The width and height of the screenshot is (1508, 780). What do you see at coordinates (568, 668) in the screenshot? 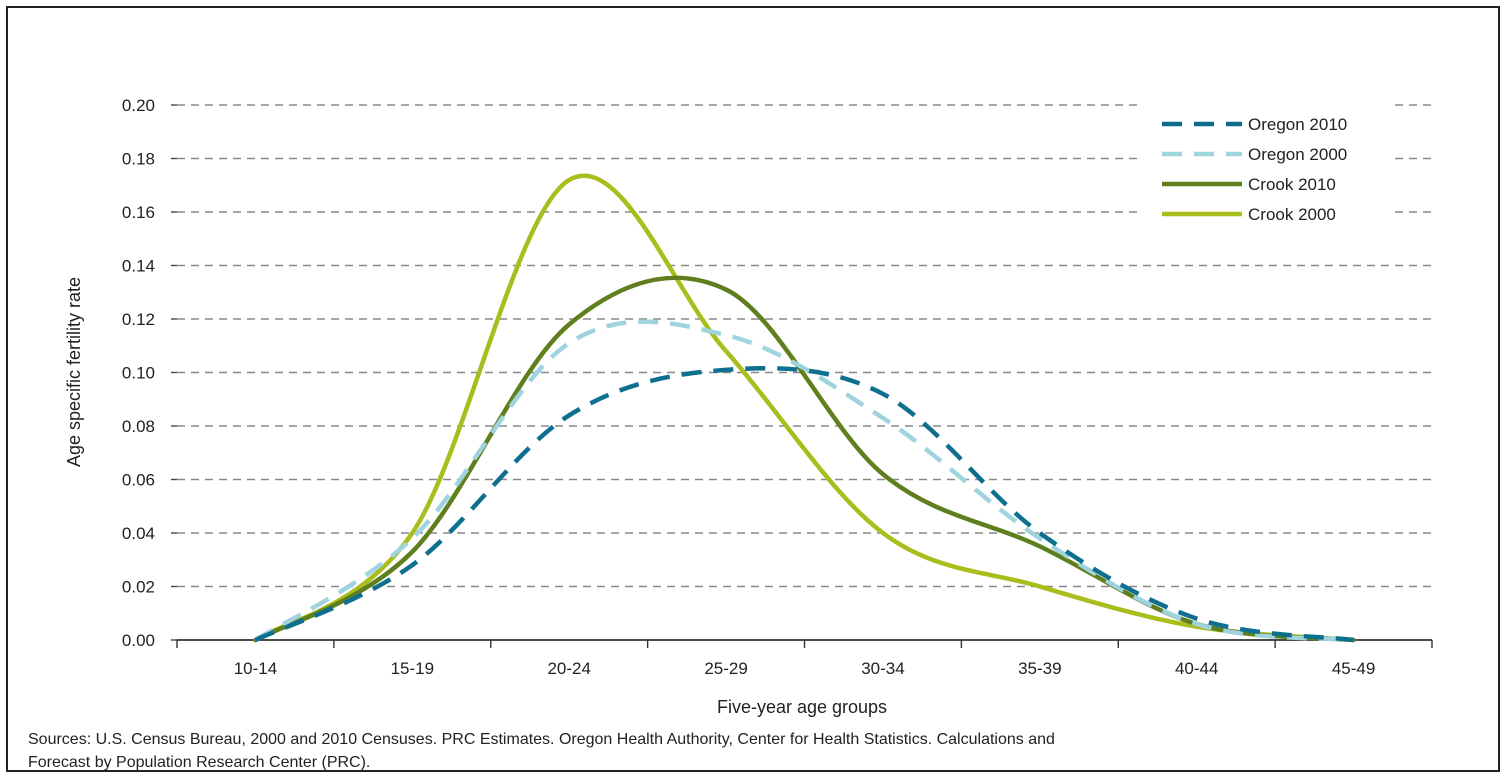
I see `x-tick-label: 20-24` at bounding box center [568, 668].